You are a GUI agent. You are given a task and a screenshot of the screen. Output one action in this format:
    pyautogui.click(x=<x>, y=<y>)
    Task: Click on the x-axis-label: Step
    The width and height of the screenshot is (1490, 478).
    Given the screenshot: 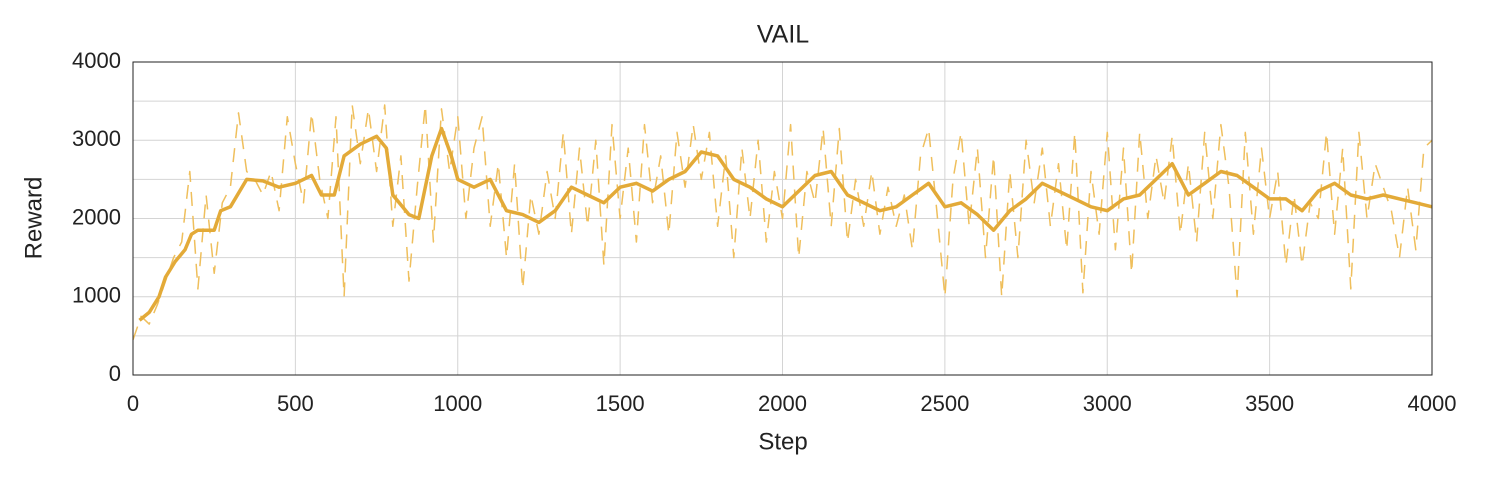 What is the action you would take?
    pyautogui.click(x=782, y=441)
    